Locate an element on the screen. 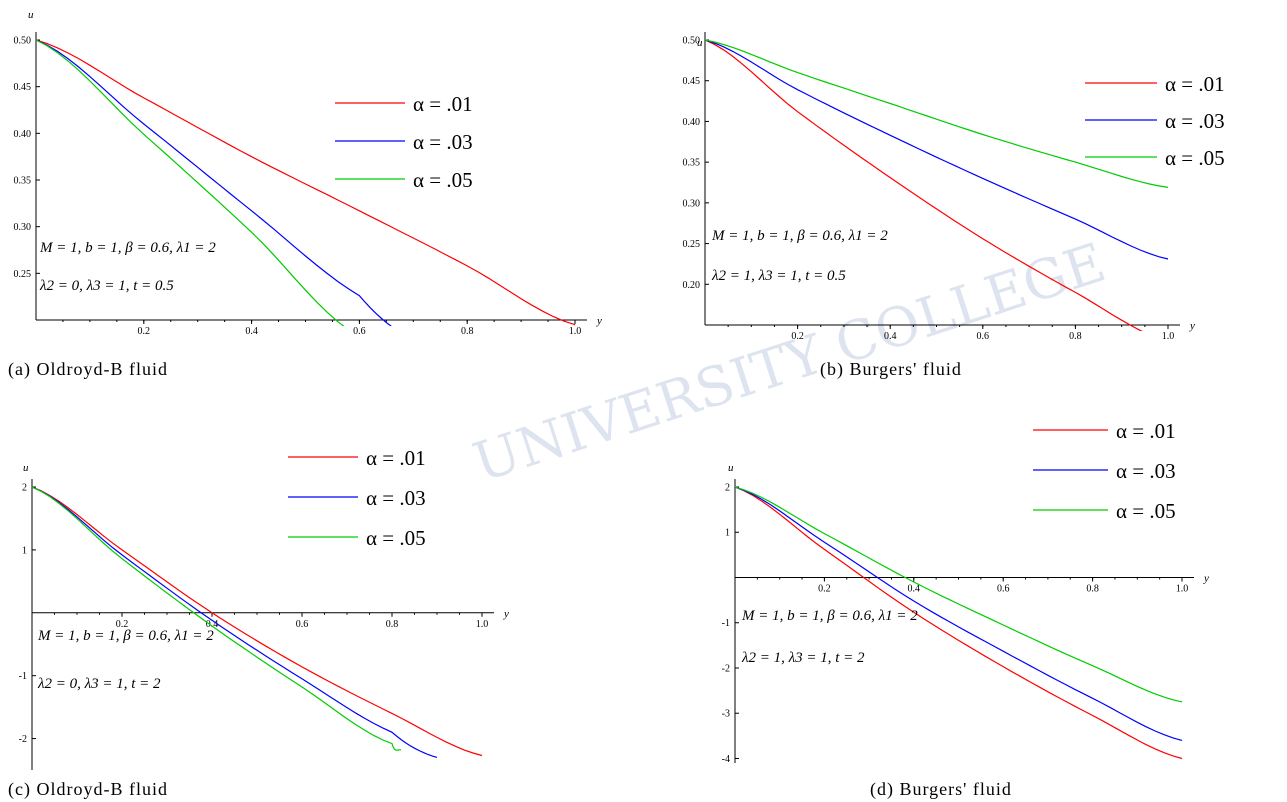 The height and width of the screenshot is (802, 1287). y-tick-label: 0.20 is located at coordinates (692, 285).